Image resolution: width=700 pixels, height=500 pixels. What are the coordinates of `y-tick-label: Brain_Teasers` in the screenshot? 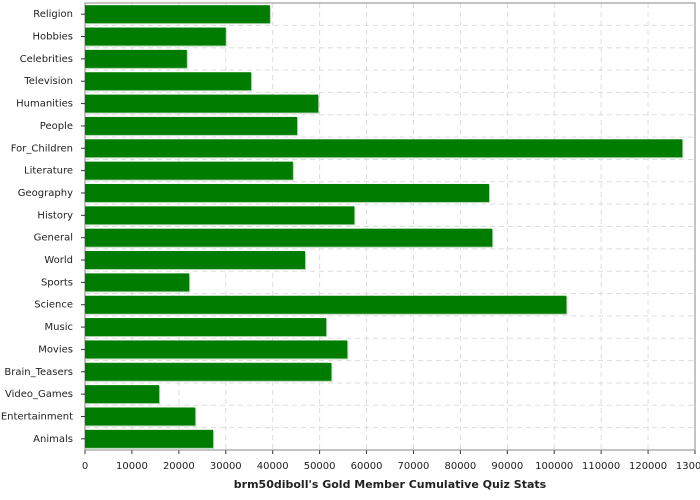 It's located at (38, 372).